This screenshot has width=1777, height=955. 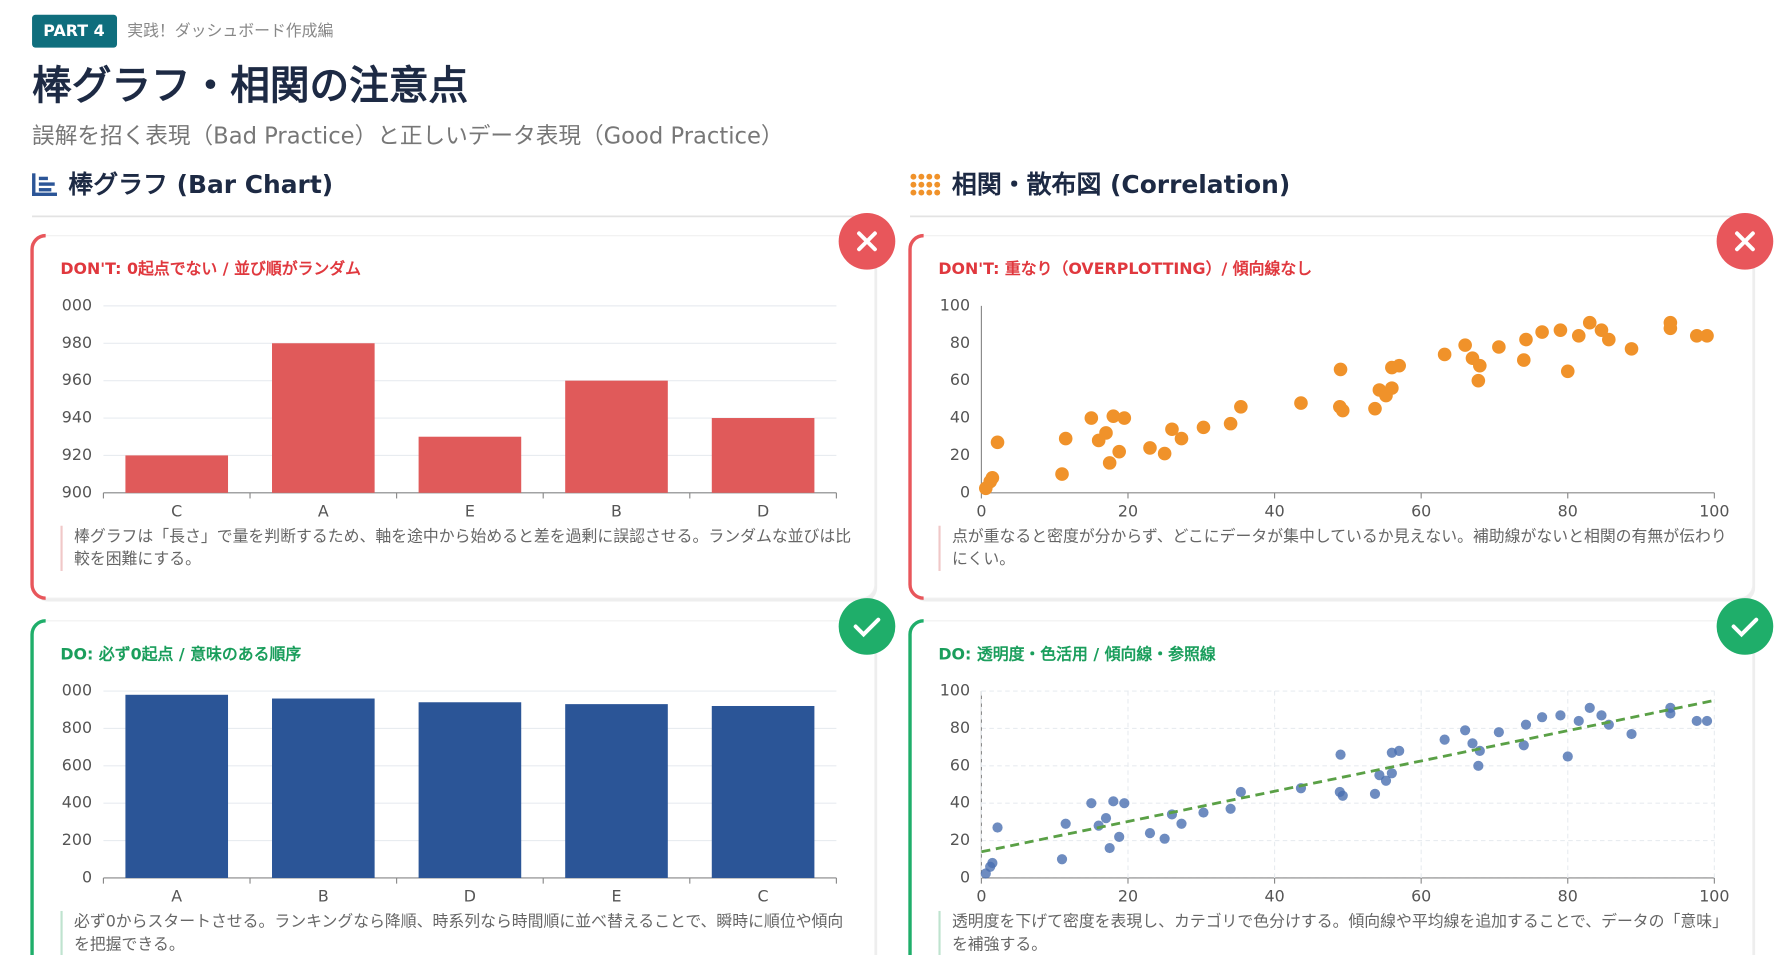 I want to click on card-title: DON'T: 0起点でない / 並び順がランダム, so click(x=210, y=268).